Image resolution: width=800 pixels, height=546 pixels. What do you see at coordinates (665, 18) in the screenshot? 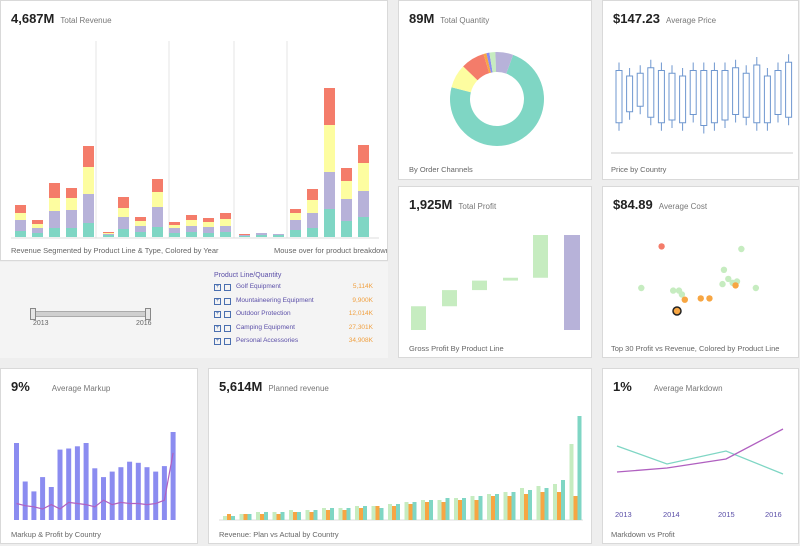
I see `price-kpi: $147.23 Average Price` at bounding box center [665, 18].